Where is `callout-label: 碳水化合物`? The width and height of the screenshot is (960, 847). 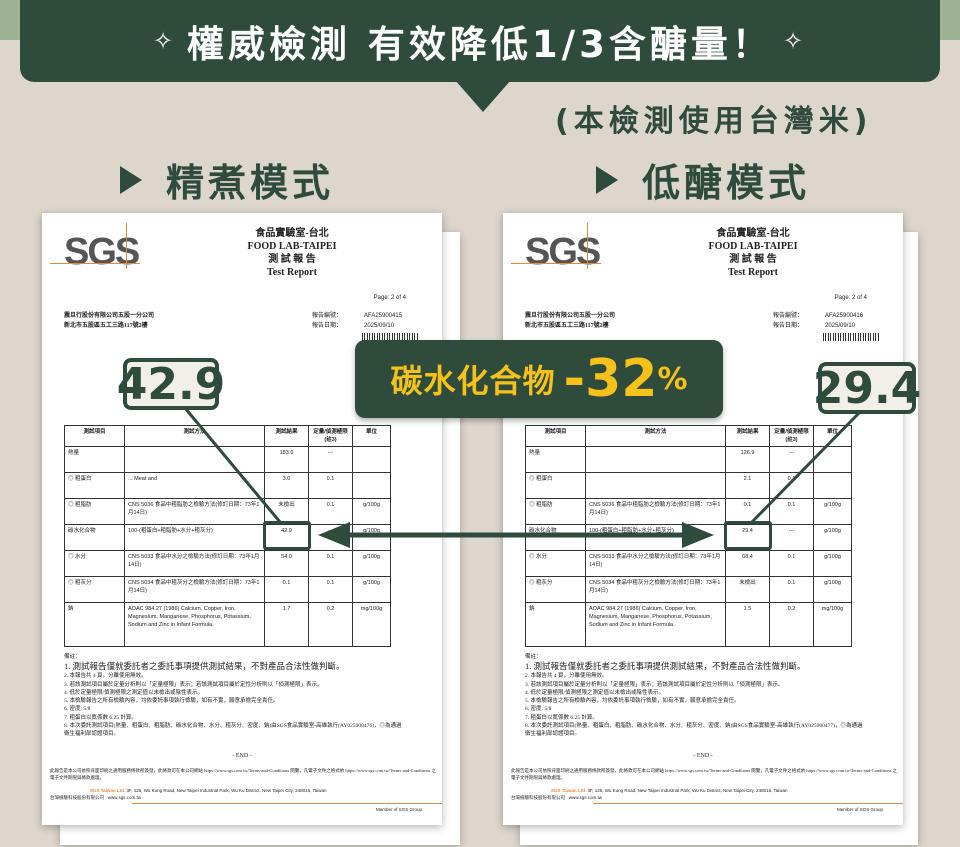 callout-label: 碳水化合物 is located at coordinates (473, 381).